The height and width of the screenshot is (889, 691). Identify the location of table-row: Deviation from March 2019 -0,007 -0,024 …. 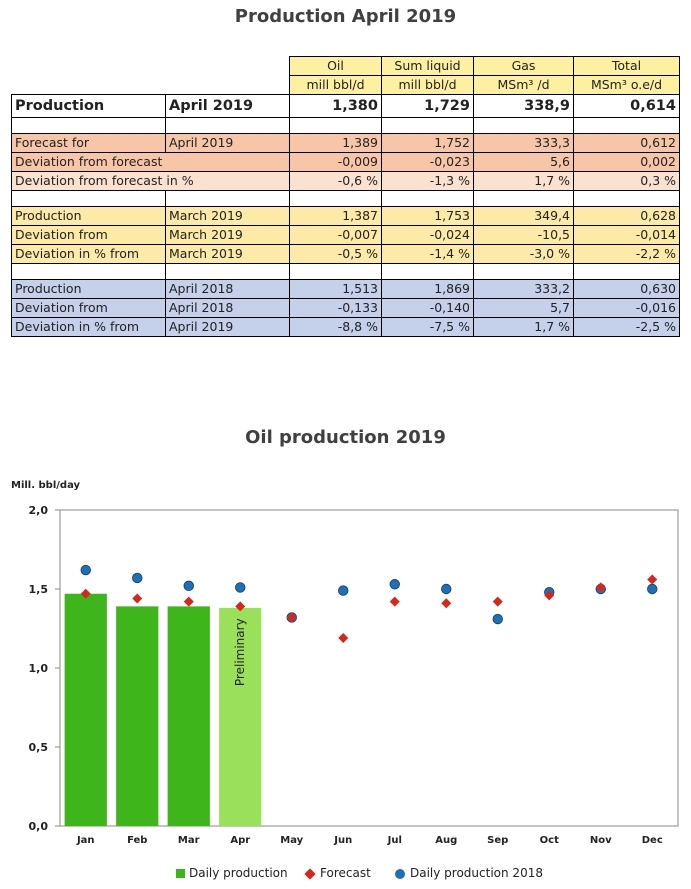
(345, 235).